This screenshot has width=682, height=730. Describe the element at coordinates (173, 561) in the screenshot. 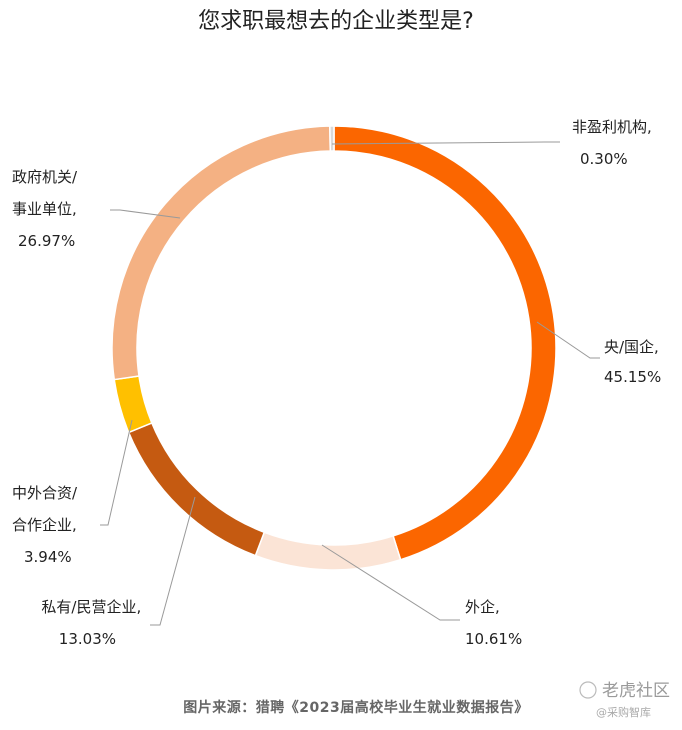

I see `leader-line-private` at that location.